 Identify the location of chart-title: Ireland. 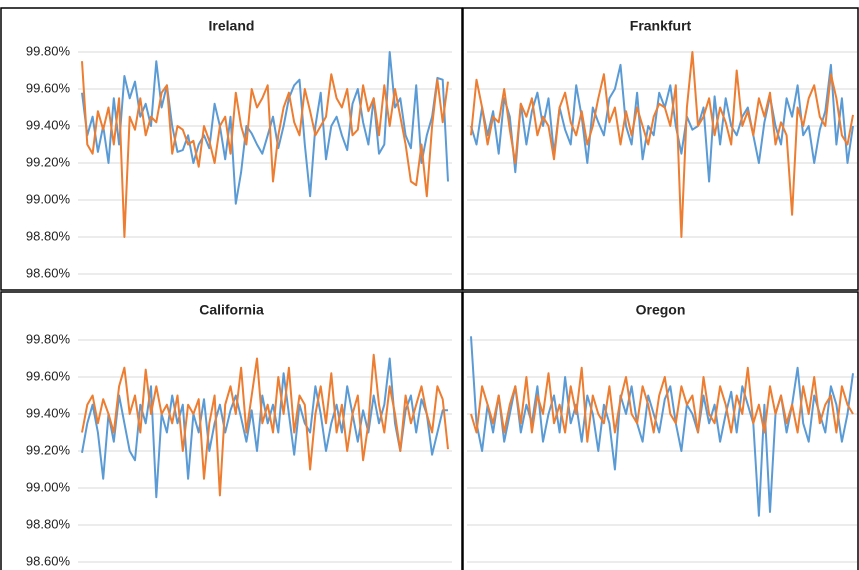
(232, 26).